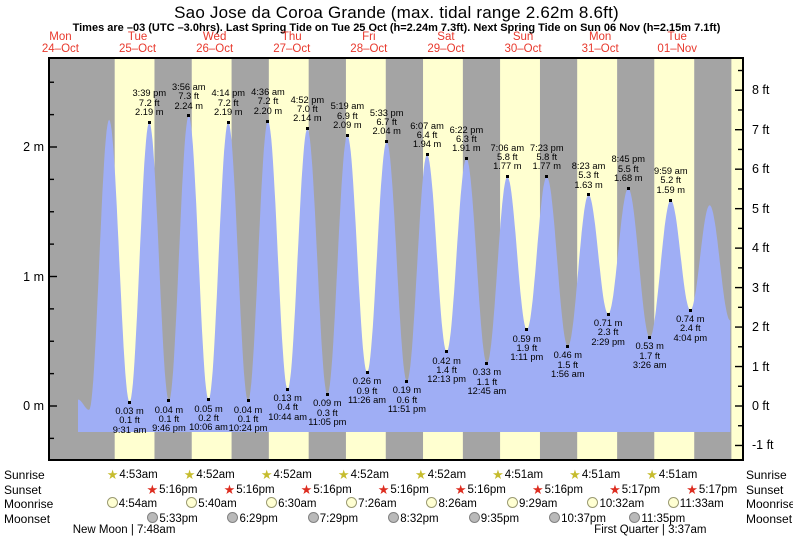  What do you see at coordinates (138, 43) in the screenshot?
I see `day-label: Tue 25–Oct` at bounding box center [138, 43].